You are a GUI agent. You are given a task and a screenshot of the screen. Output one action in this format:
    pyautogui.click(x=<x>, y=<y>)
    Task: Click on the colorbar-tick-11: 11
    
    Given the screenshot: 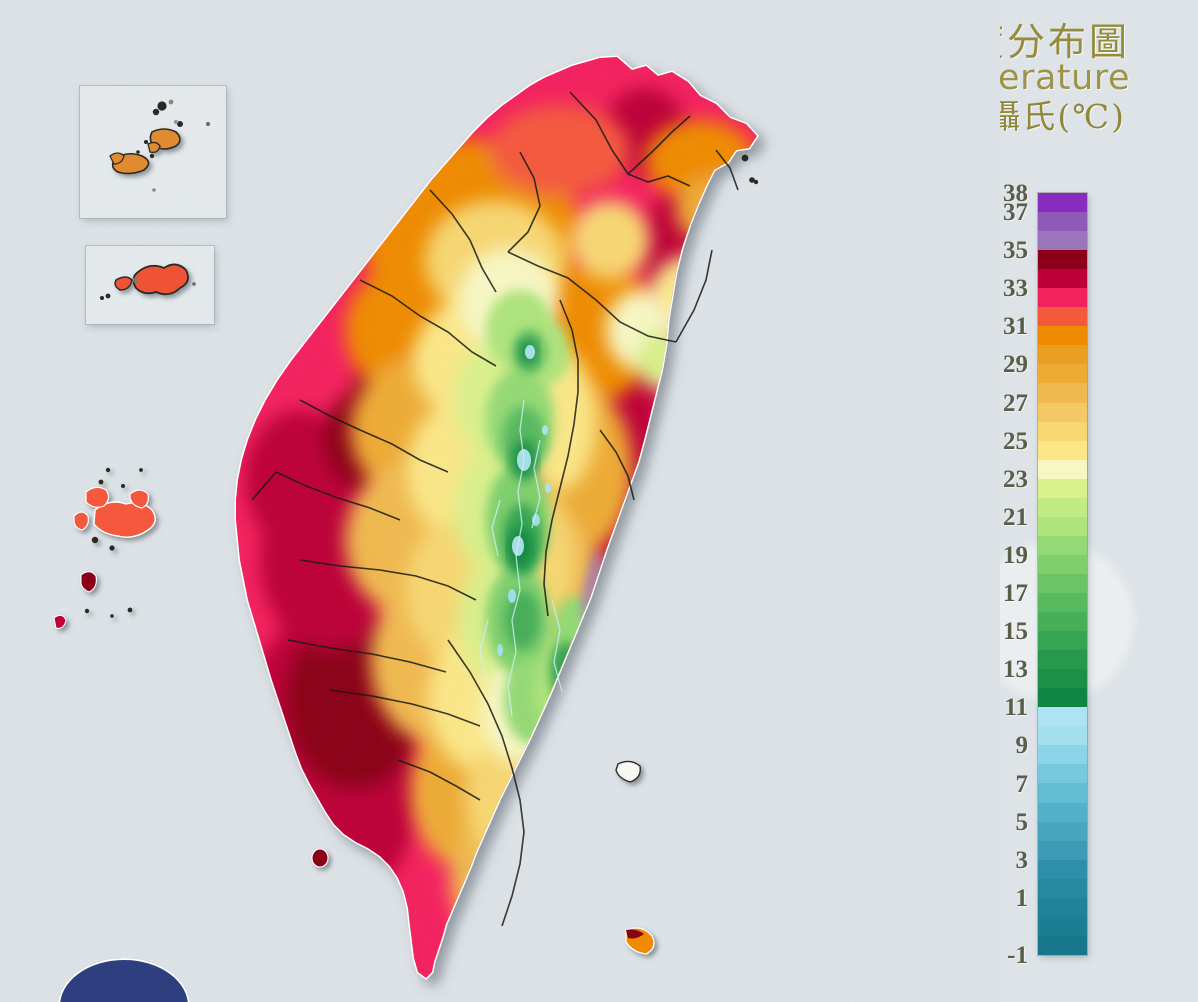 What is the action you would take?
    pyautogui.click(x=1016, y=708)
    